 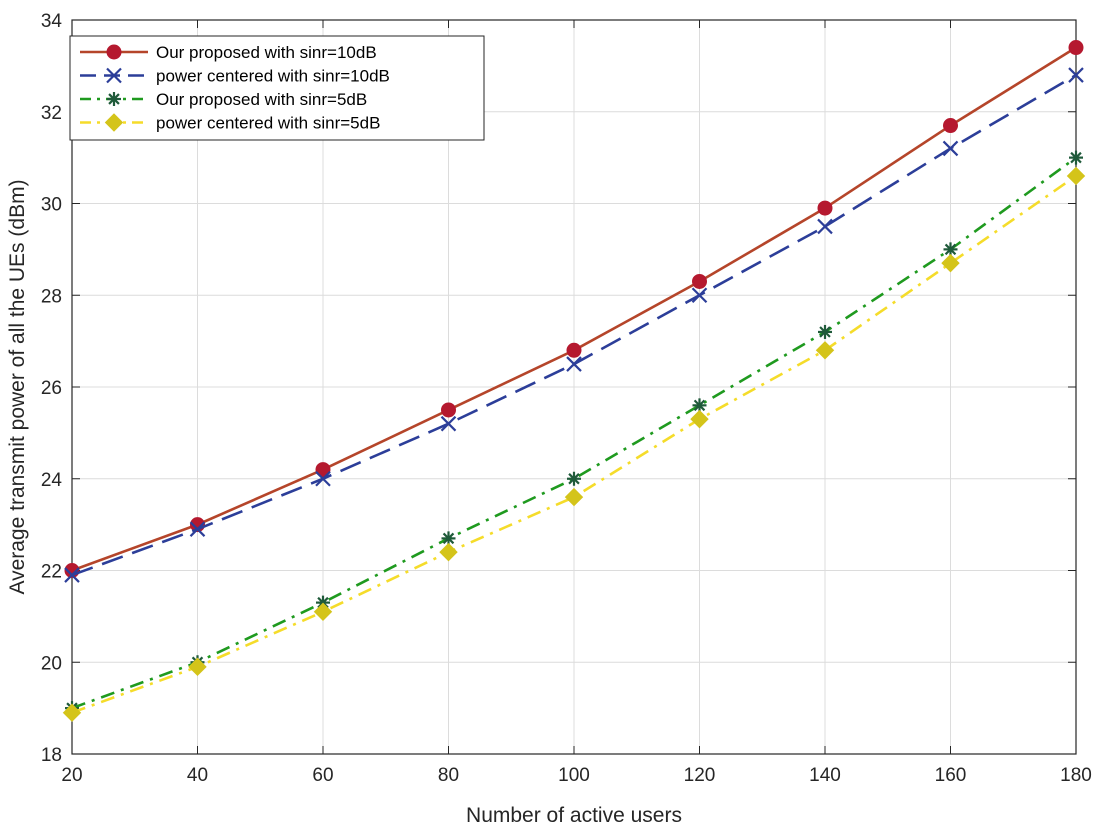 I want to click on x-tick-label: 60, so click(x=322, y=775).